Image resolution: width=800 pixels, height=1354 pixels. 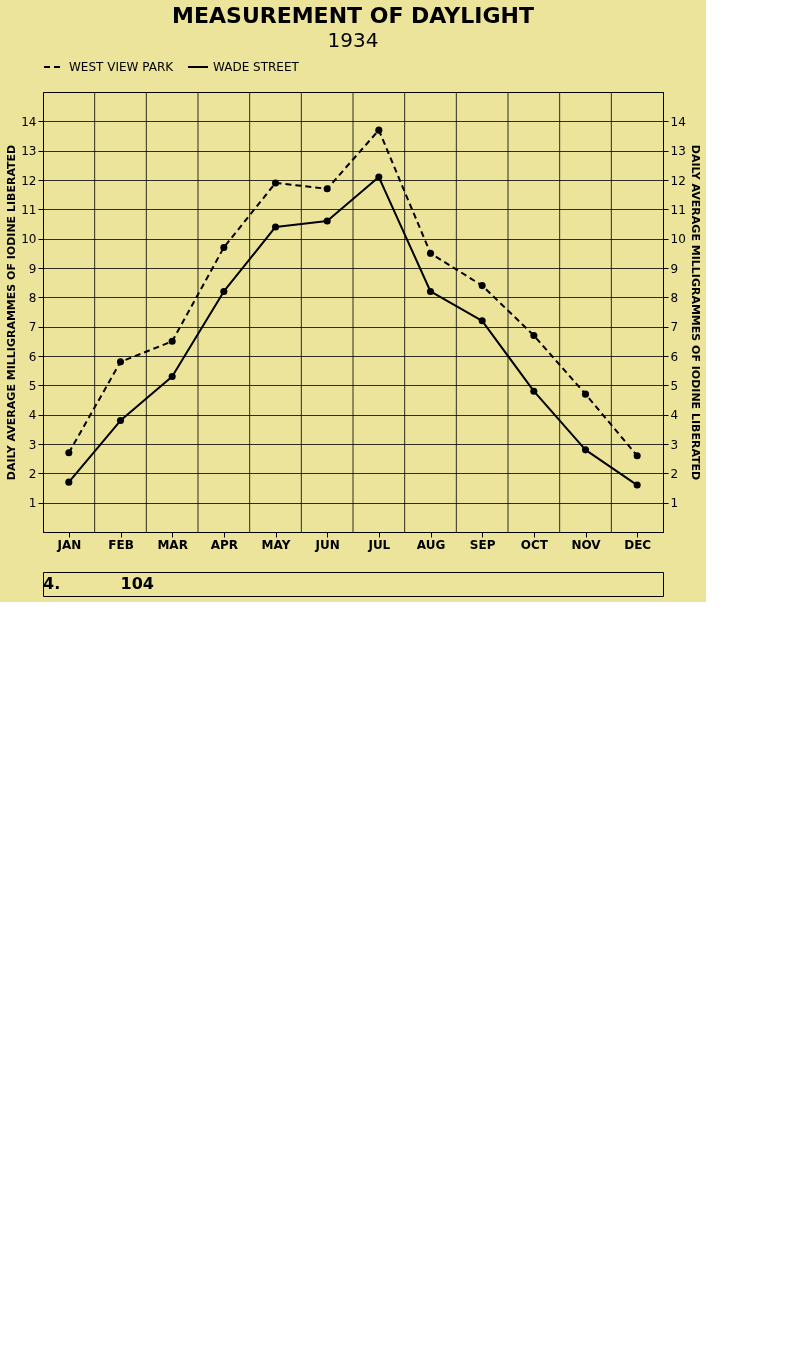 I want to click on x-tick-label: DEC, so click(x=638, y=544).